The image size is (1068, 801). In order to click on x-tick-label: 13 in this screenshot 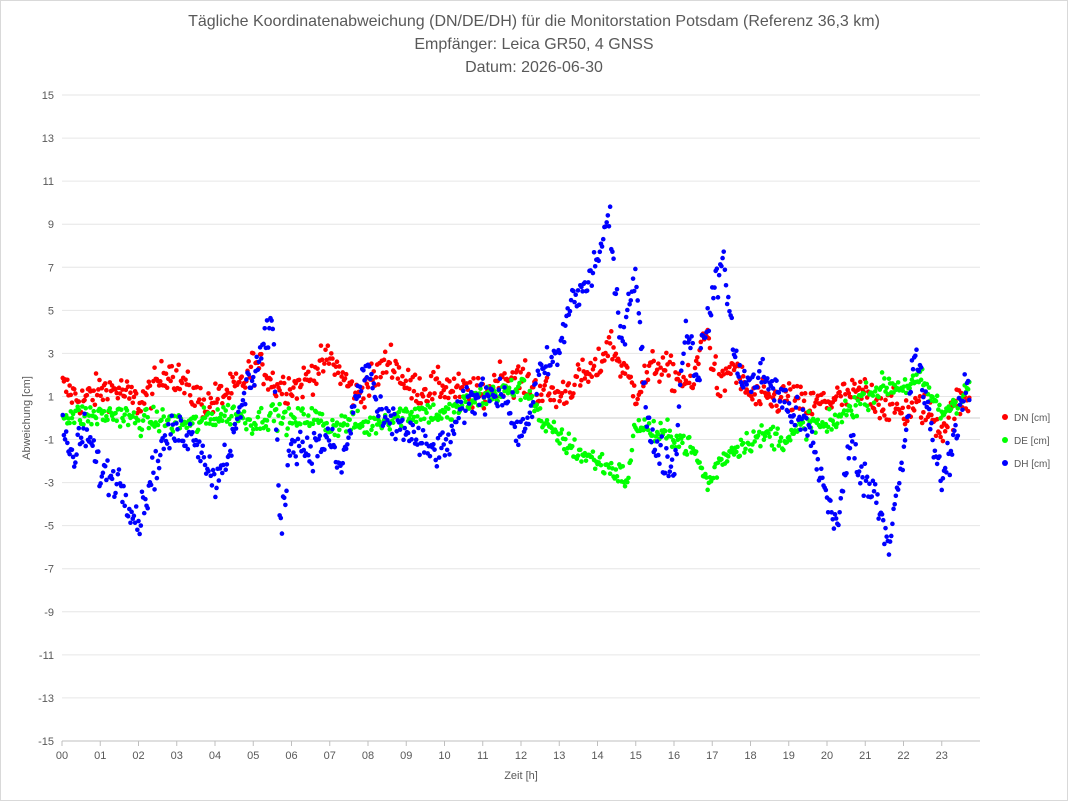, I will do `click(559, 756)`.